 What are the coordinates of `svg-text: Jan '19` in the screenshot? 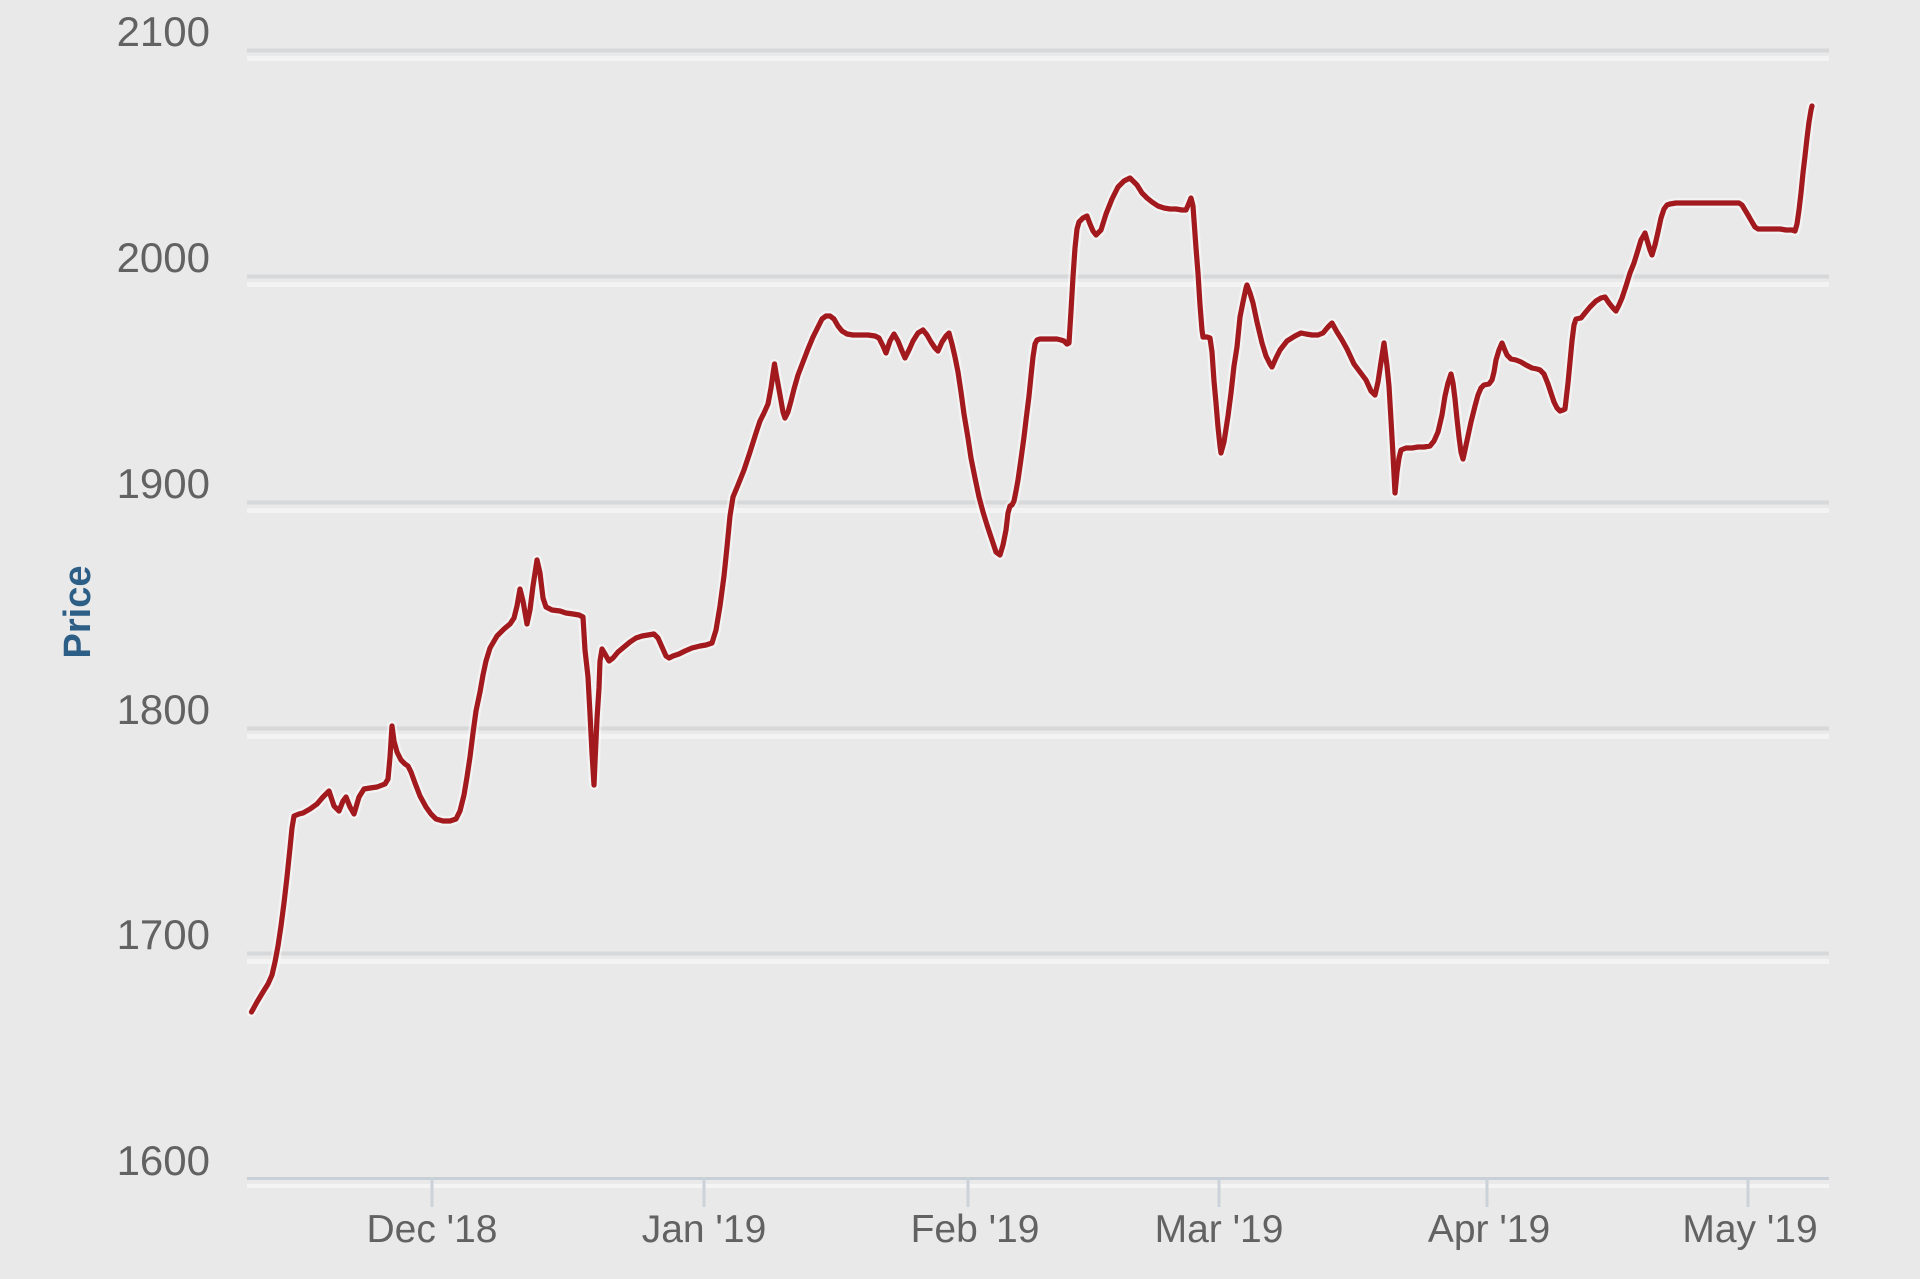 It's located at (704, 1229).